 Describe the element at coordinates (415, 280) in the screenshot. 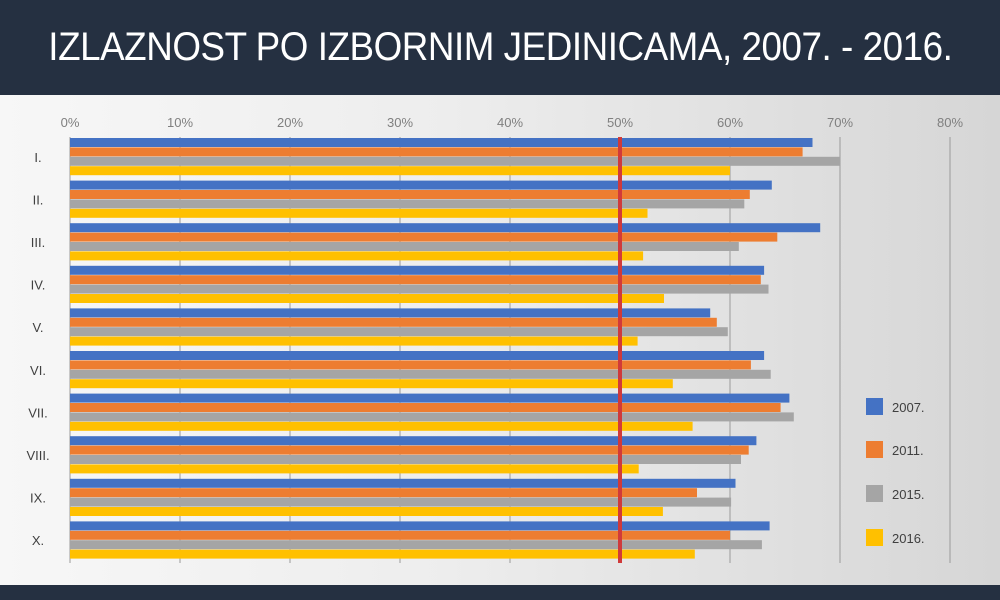

I see `bar-2011-IV` at that location.